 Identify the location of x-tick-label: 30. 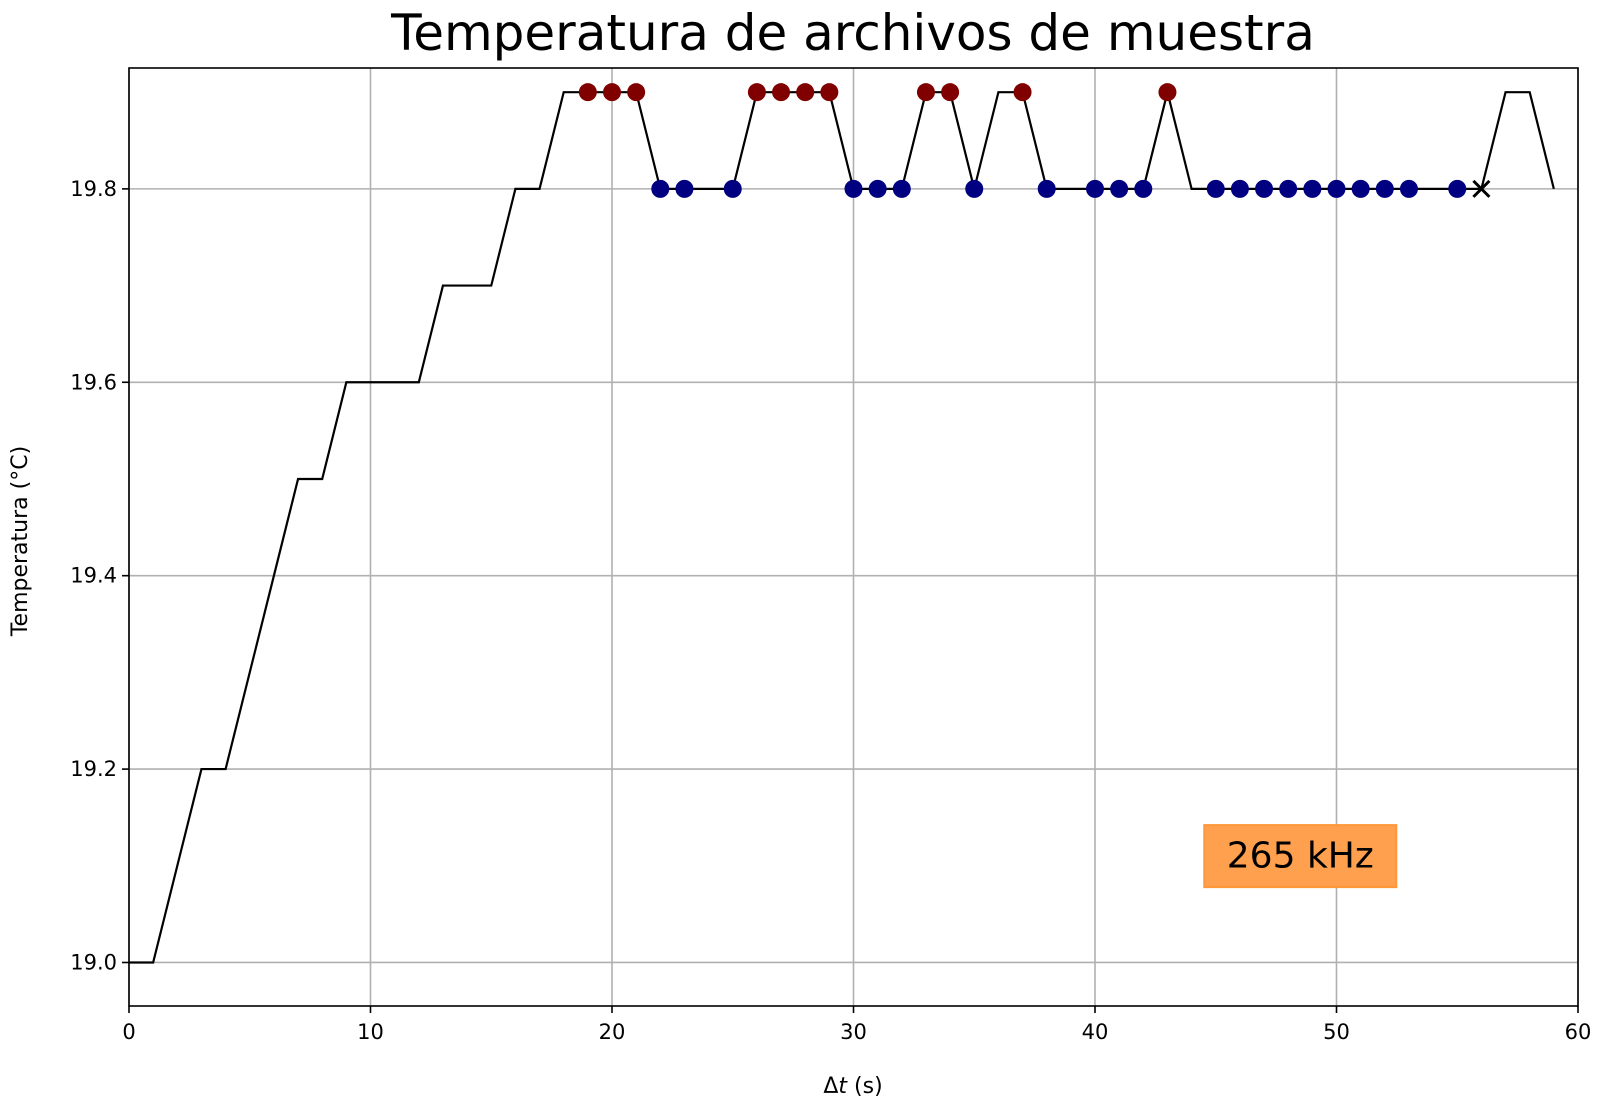
(853, 1032).